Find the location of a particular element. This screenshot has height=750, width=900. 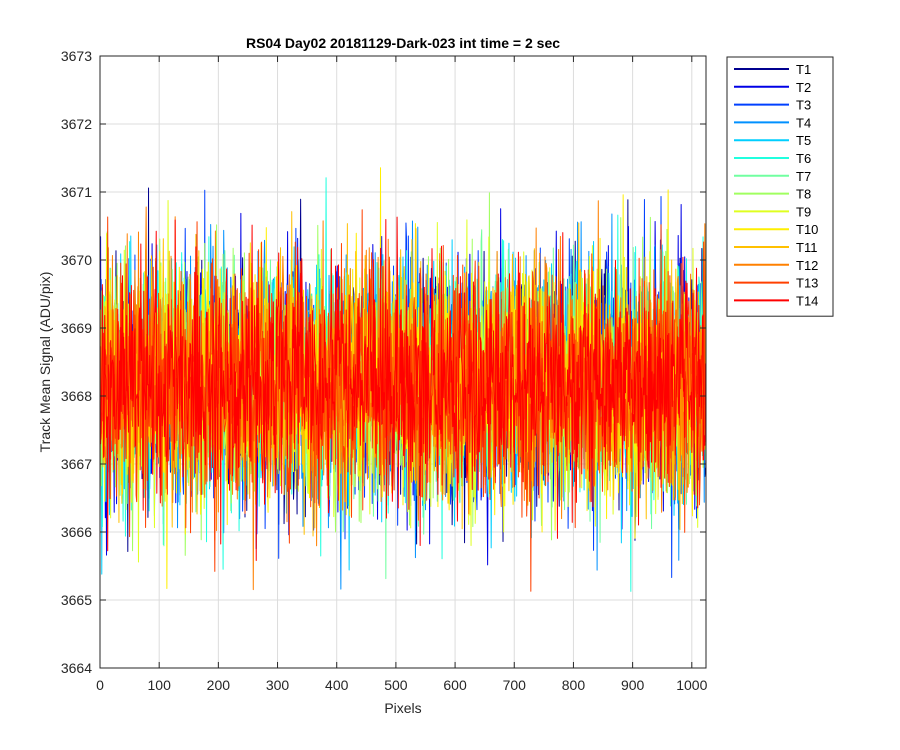

legend: T1 T2 T3 T4 T5 T6 T7 T8 T9 T10 T11 T12 T13 T14 is located at coordinates (780, 186).